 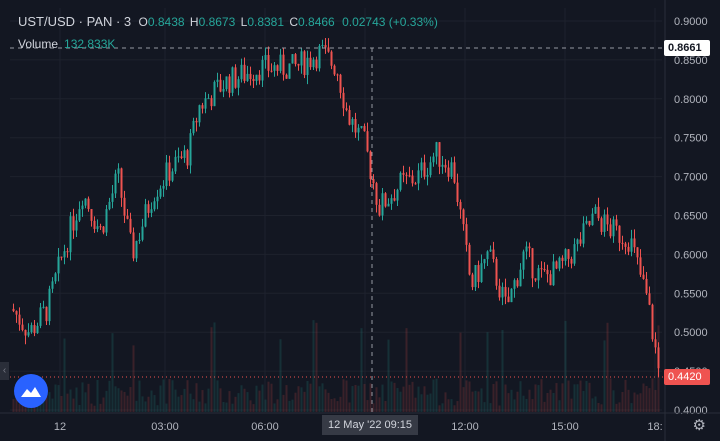 What do you see at coordinates (4, 371) in the screenshot?
I see `chevron-left-icon: ‹` at bounding box center [4, 371].